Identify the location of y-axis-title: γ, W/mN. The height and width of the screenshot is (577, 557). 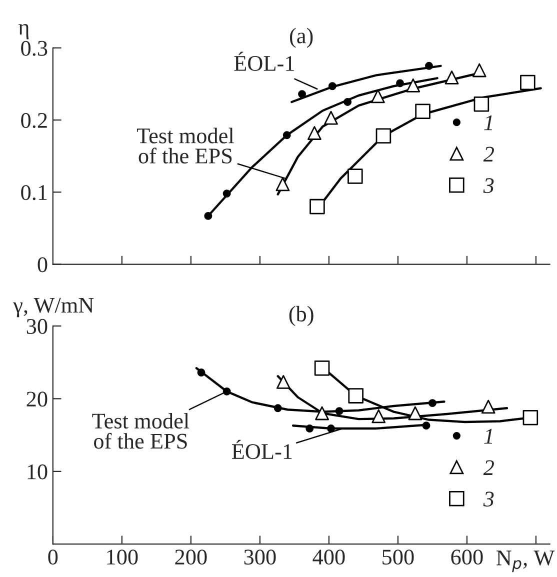
(53, 308).